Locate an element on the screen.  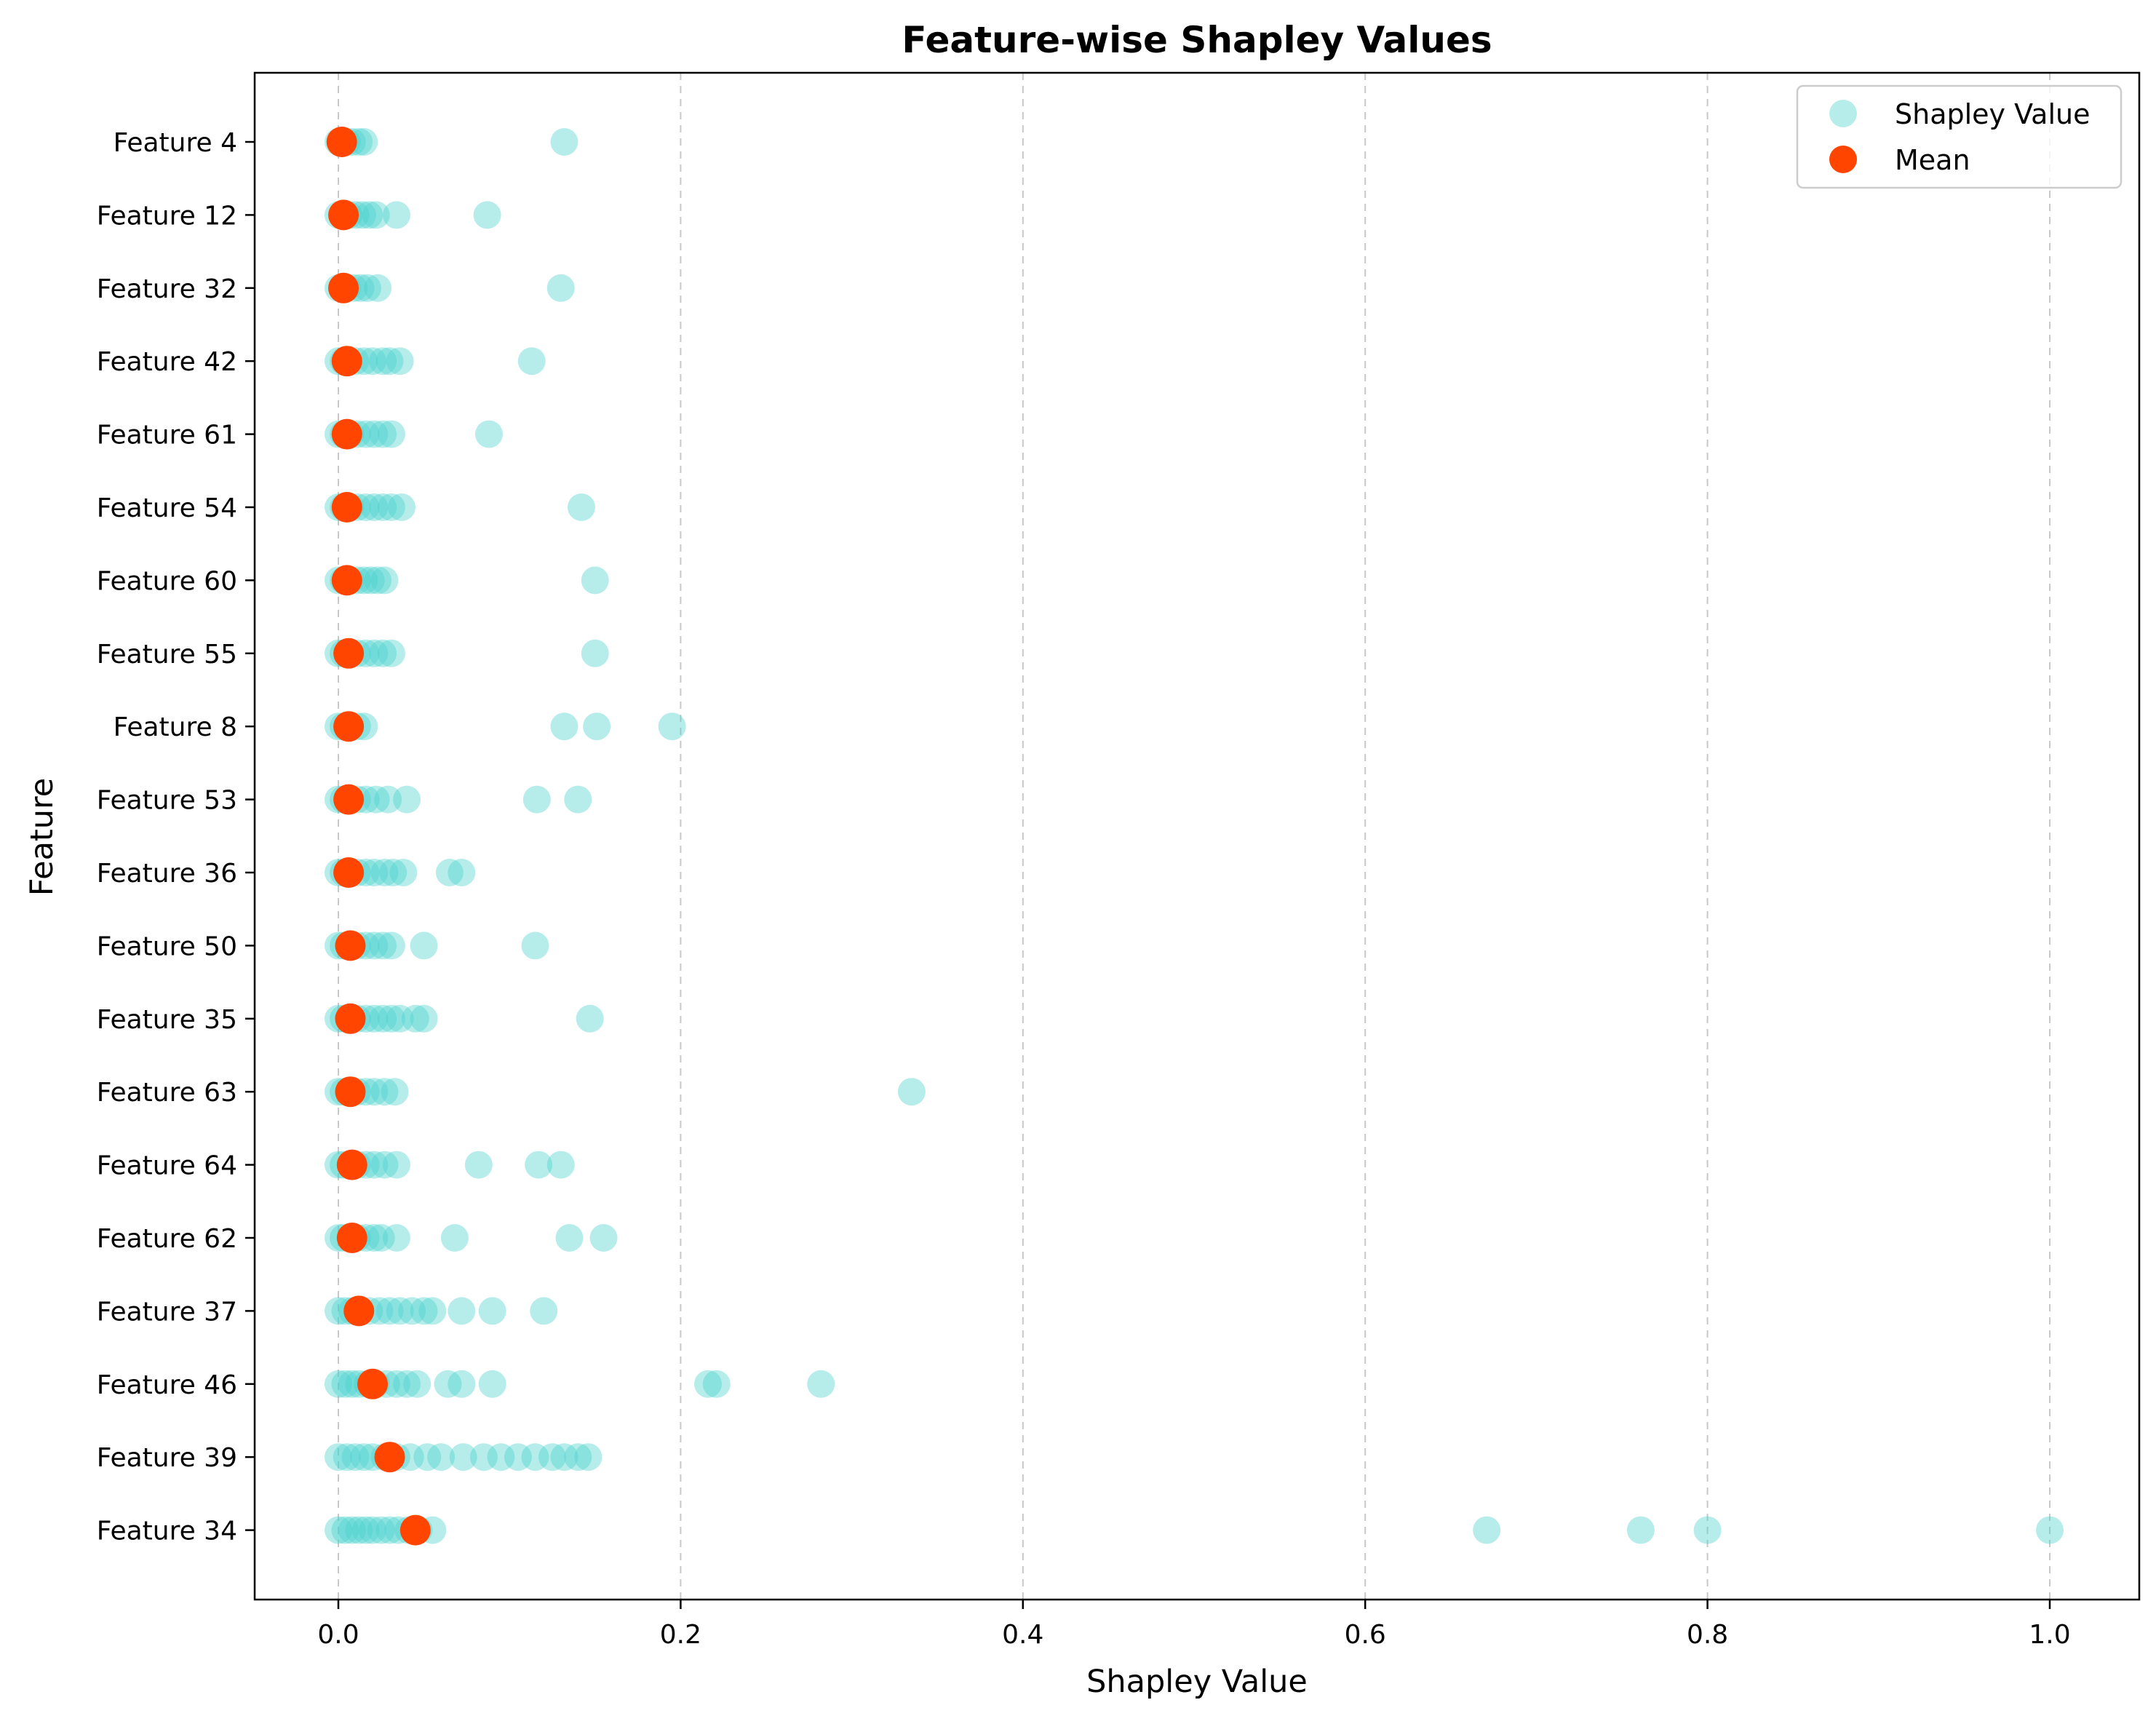
legend-frame is located at coordinates (1959, 136).